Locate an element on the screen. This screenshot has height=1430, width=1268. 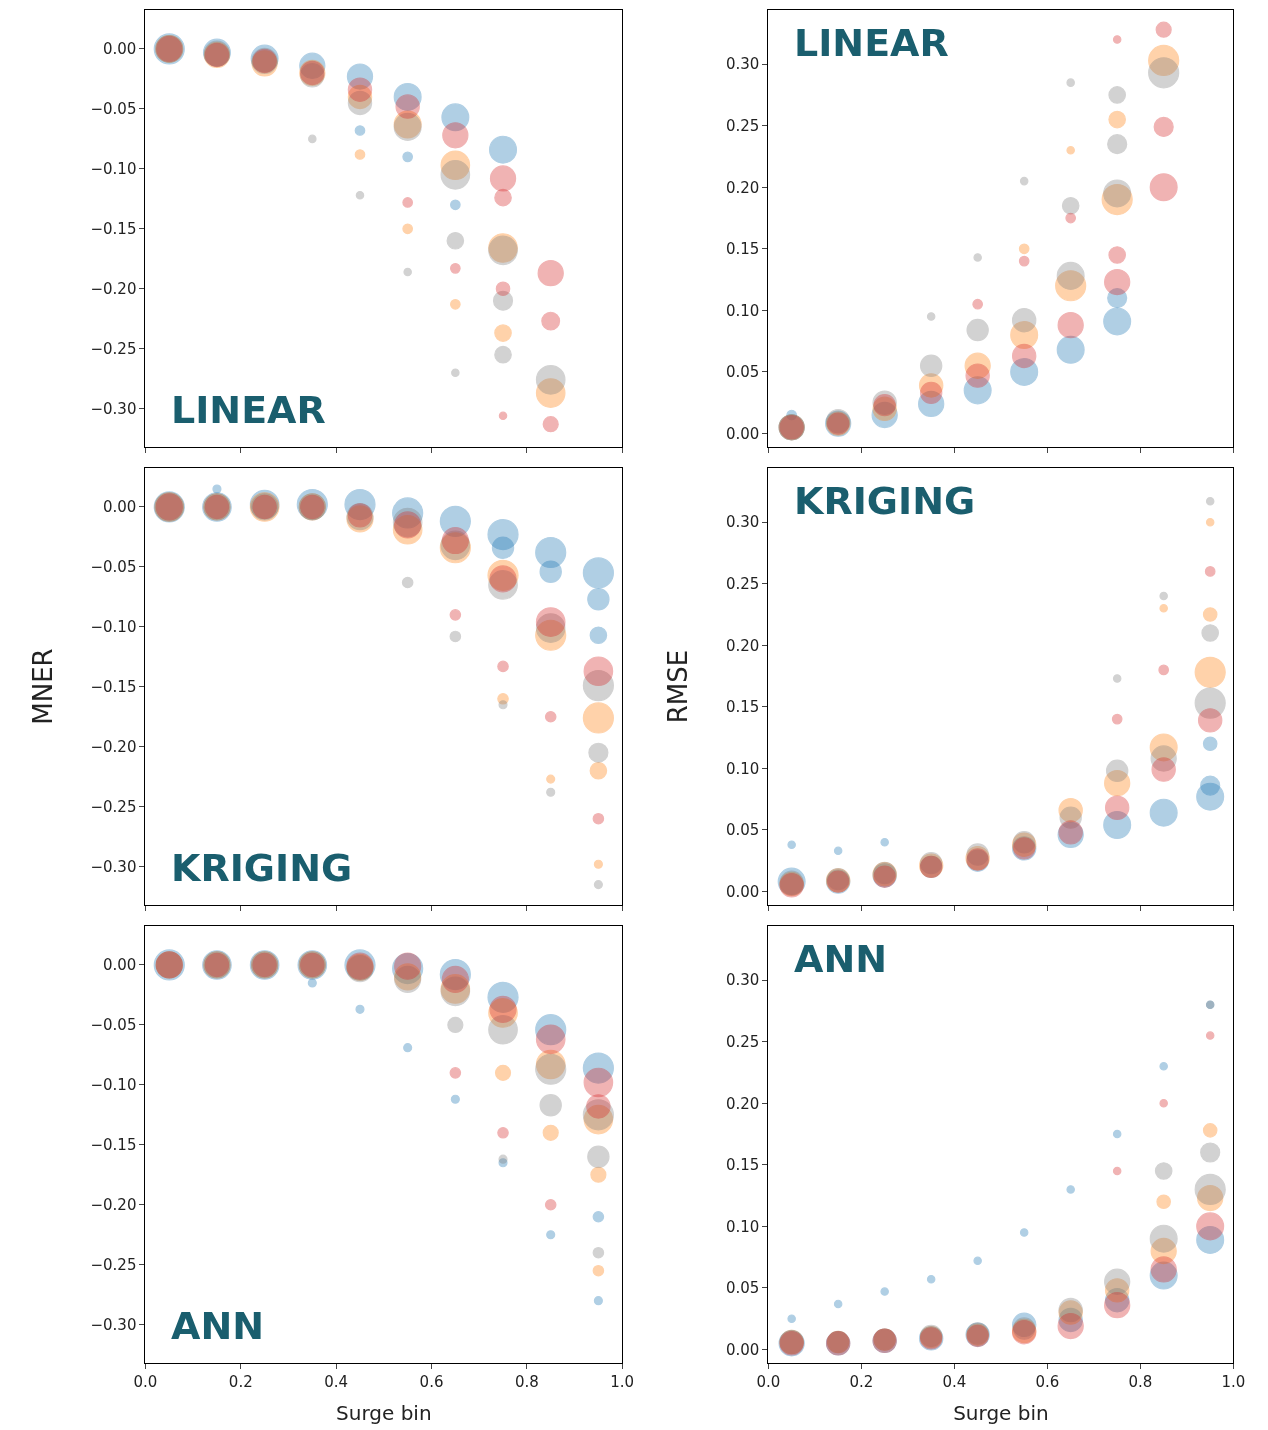
y-axis-title: RMSE is located at coordinates (678, 686).